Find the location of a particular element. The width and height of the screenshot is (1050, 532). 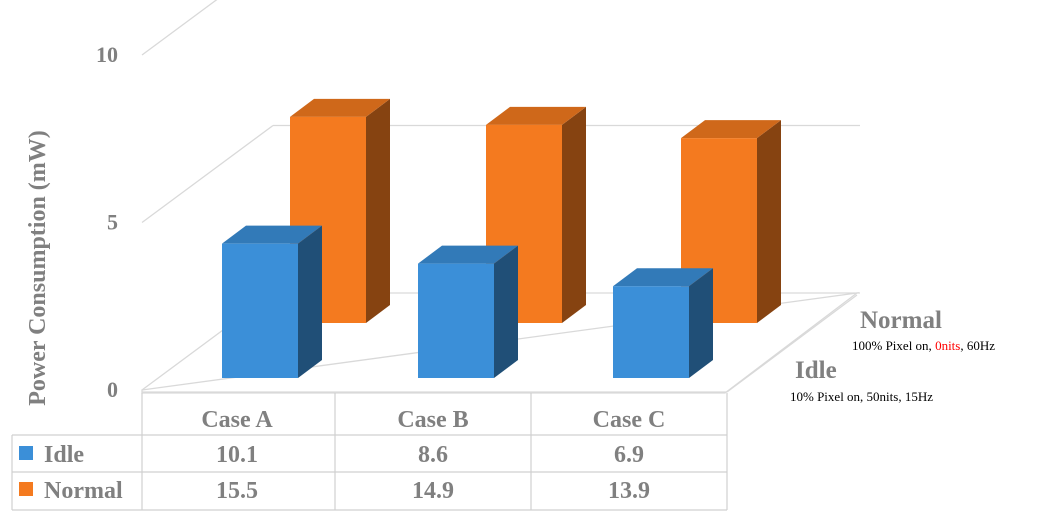

note-part-1: 100% Pixel on, is located at coordinates (893, 345).